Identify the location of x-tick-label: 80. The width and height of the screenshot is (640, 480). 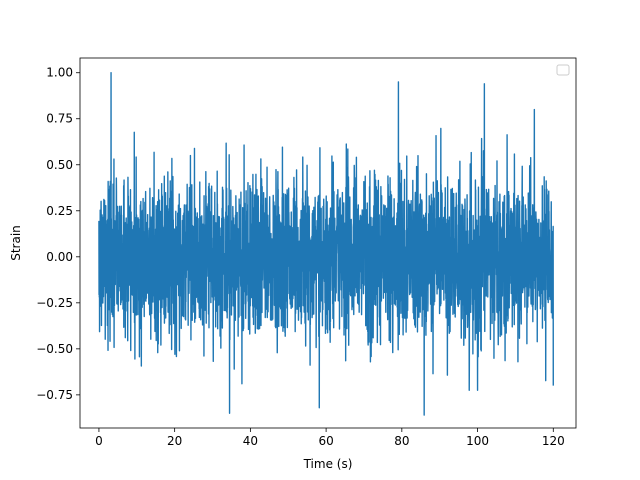
(401, 441).